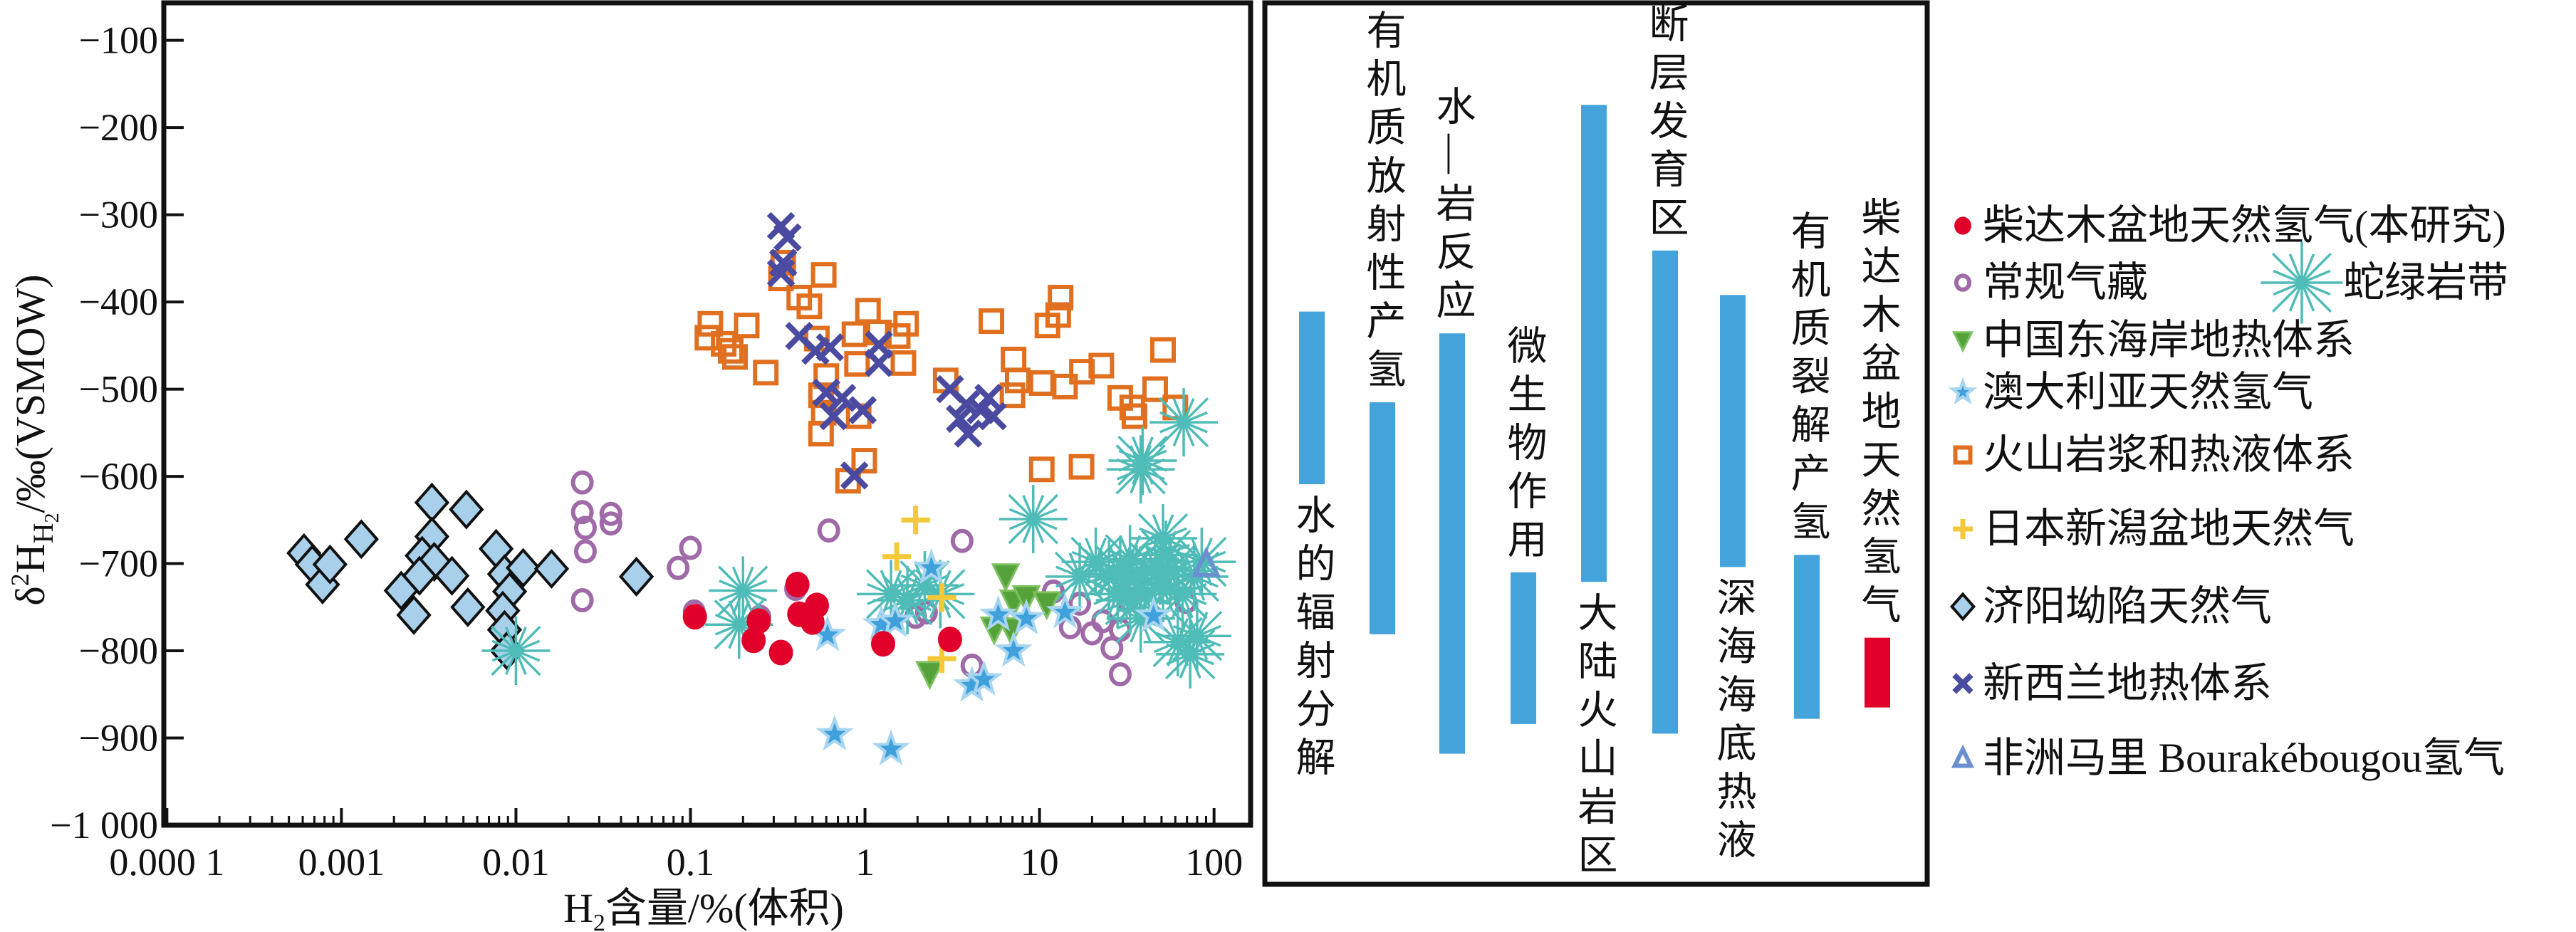 Image resolution: width=2576 pixels, height=932 pixels. What do you see at coordinates (1963, 391) in the screenshot?
I see `legend-marker-star` at bounding box center [1963, 391].